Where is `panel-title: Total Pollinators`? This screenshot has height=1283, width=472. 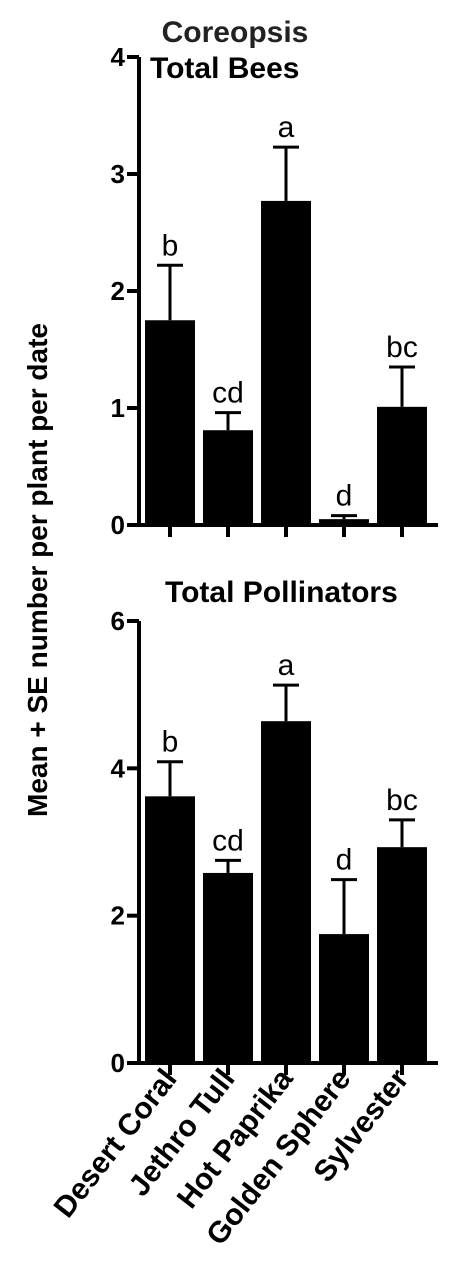
panel-title: Total Pollinators is located at coordinates (281, 592).